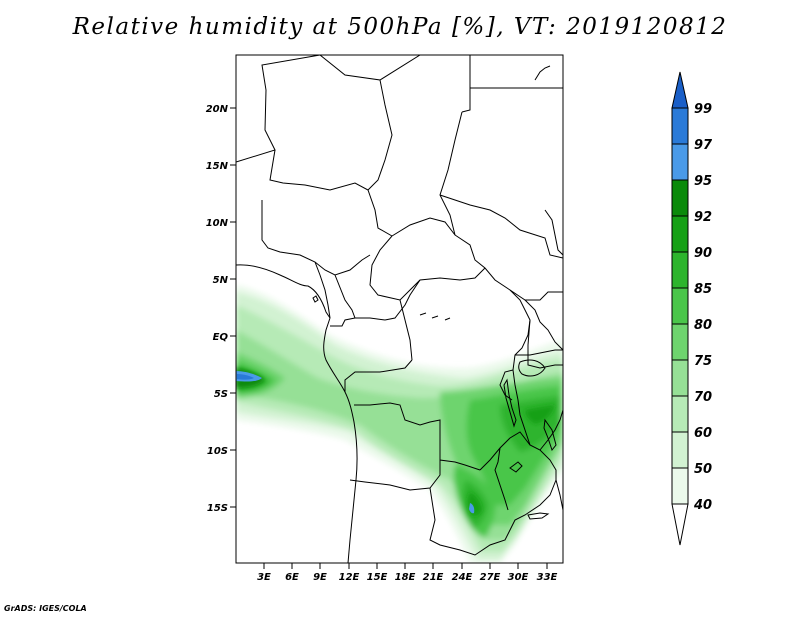 The image size is (800, 618). I want to click on colorbar-label: 40, so click(702, 505).